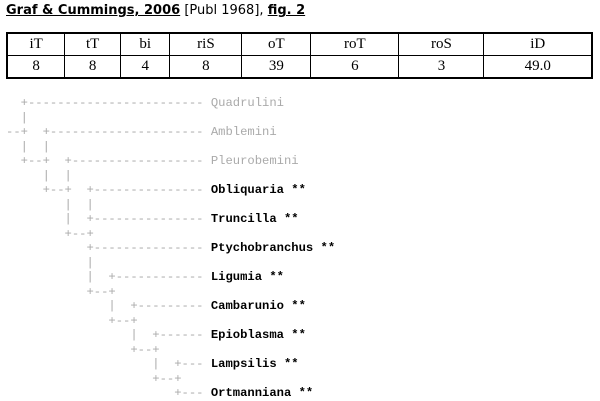 The width and height of the screenshot is (600, 401). What do you see at coordinates (145, 67) in the screenshot?
I see `cell: 4` at bounding box center [145, 67].